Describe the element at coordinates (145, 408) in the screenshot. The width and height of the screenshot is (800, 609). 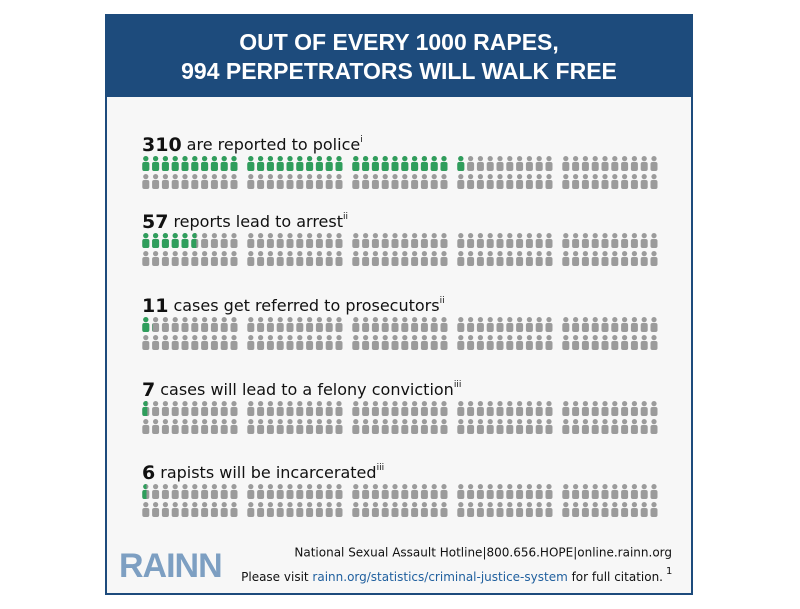
I see `highlighted-icons` at that location.